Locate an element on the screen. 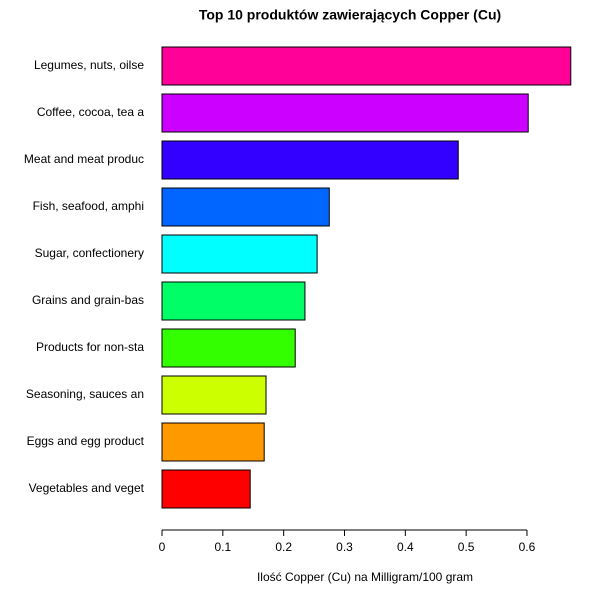  y-tick-label: Sugar, confectionery is located at coordinates (89, 253).